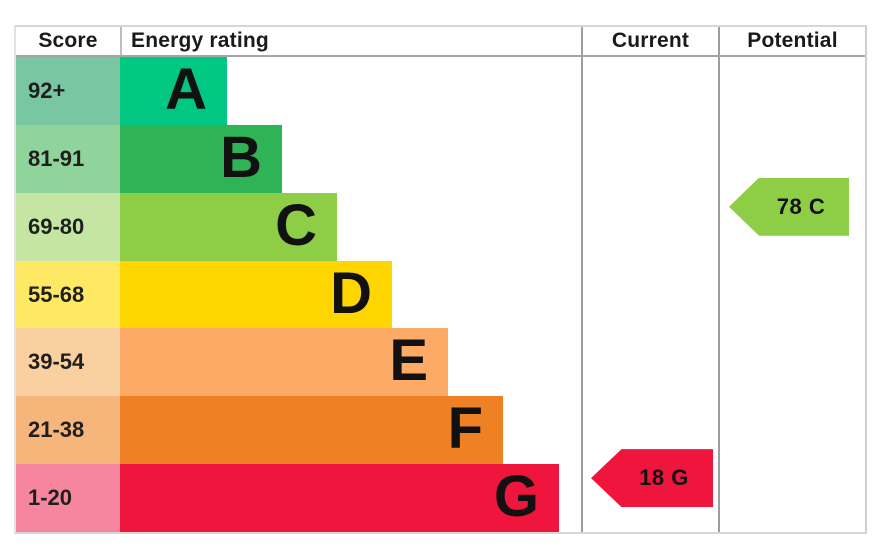 The image size is (886, 556). I want to click on rating-bar-g: G, so click(339, 498).